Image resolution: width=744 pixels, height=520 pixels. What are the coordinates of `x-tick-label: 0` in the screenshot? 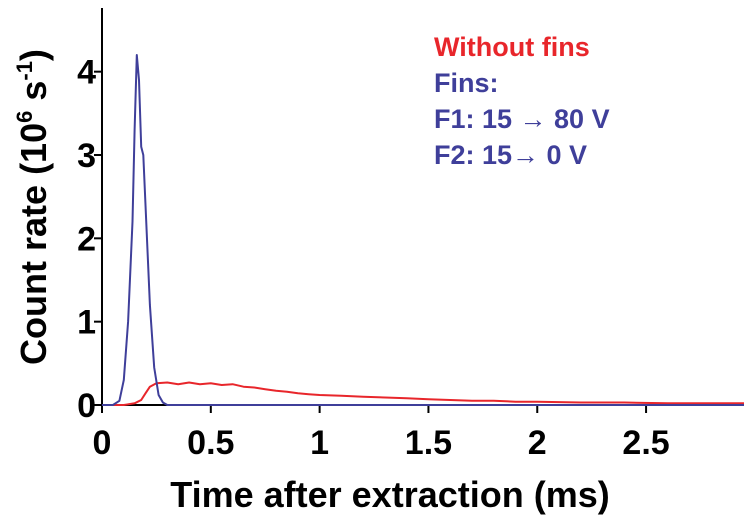 It's located at (102, 443).